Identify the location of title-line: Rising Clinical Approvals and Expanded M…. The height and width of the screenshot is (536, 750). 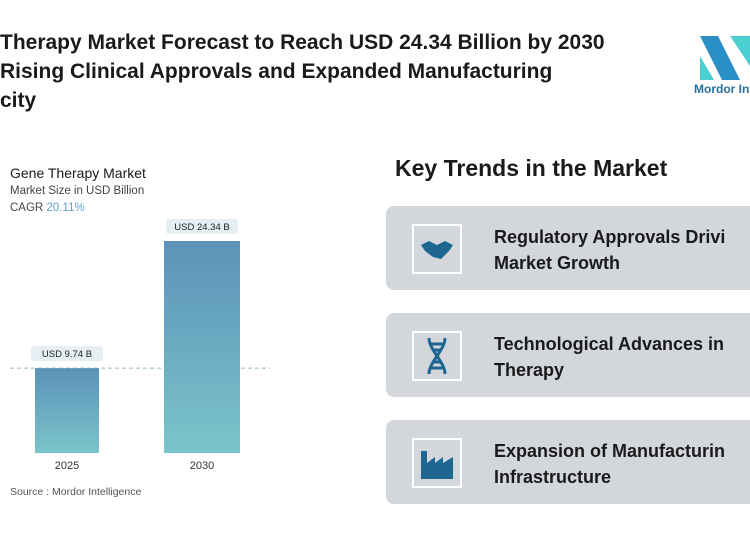
(276, 71).